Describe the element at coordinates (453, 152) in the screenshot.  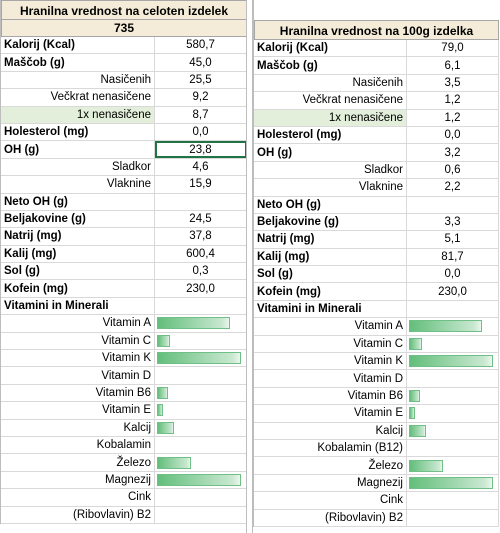
I see `value-cell: 3,2` at that location.